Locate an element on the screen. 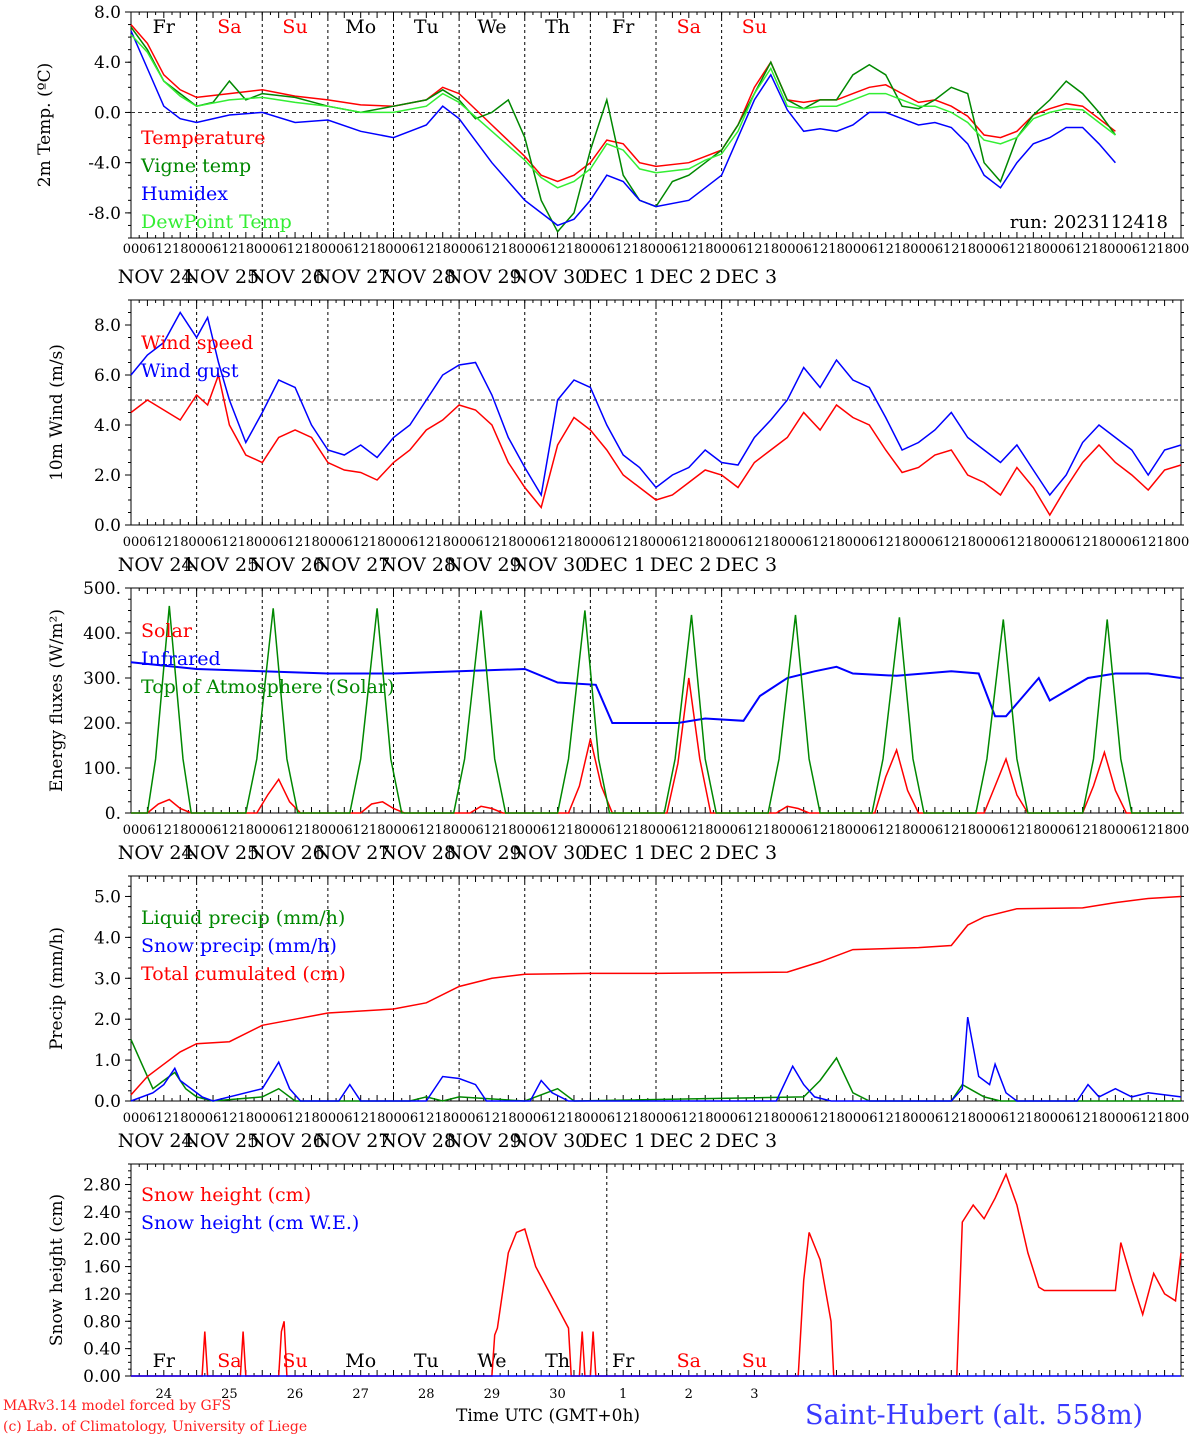 Image resolution: width=1194 pixels, height=1440 pixels. y-tick-label: 8.0 is located at coordinates (107, 326).